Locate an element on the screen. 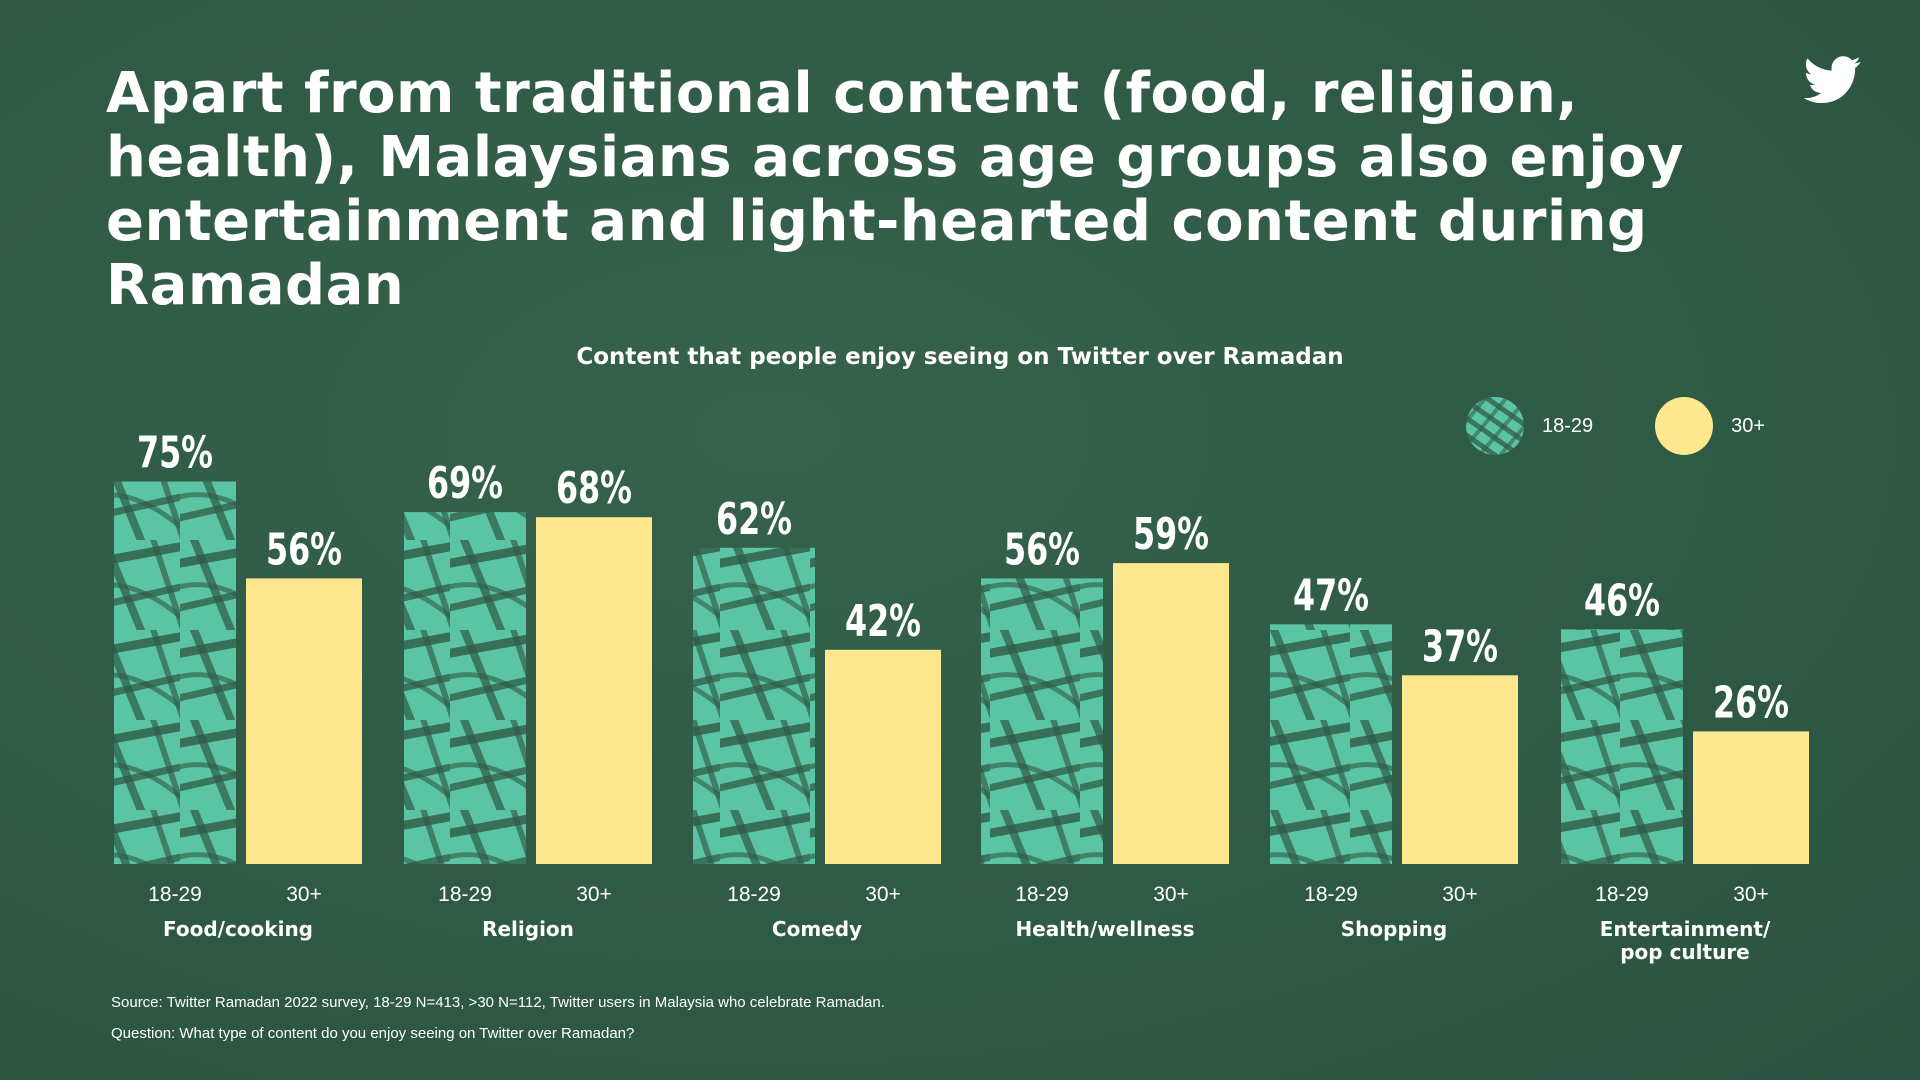 This screenshot has width=1920, height=1080. category-label-religion: Religion is located at coordinates (528, 929).